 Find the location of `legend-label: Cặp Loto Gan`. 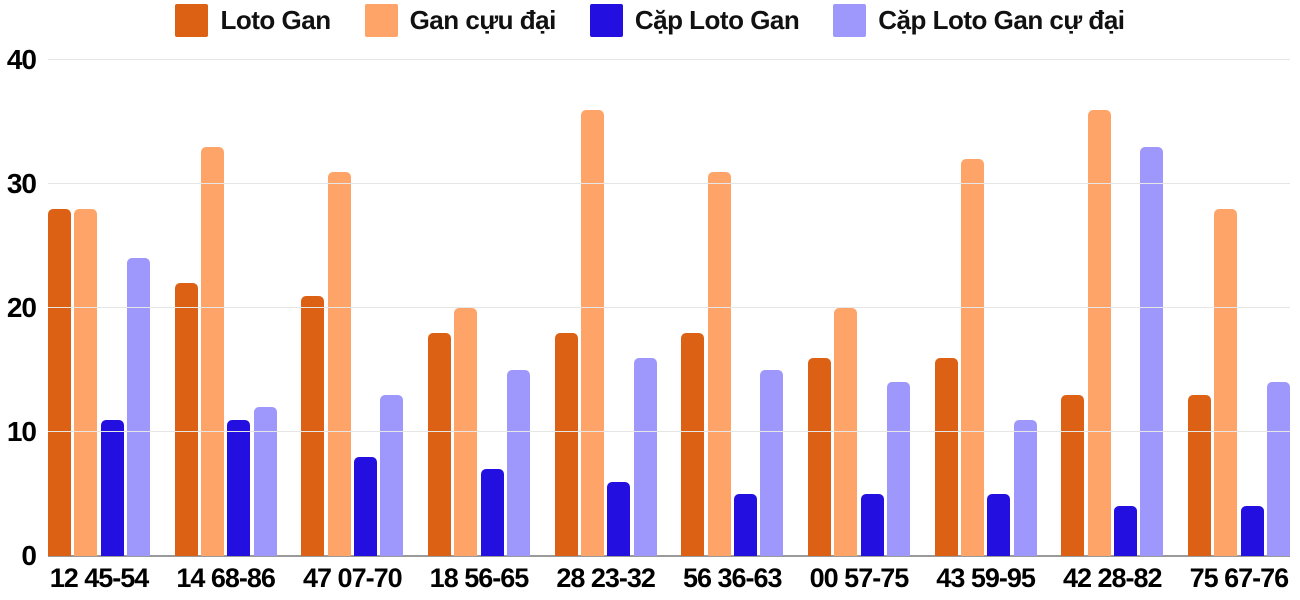

legend-label: Cặp Loto Gan is located at coordinates (717, 20).